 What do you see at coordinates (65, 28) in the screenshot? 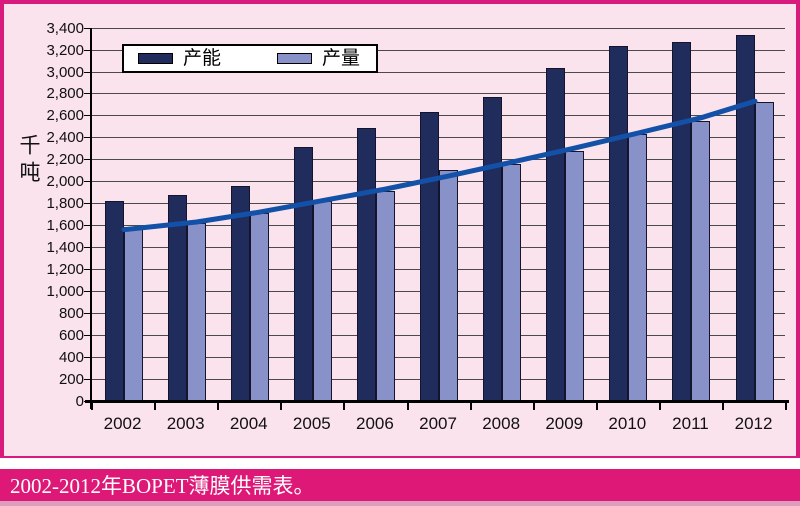
I see `y-axis-tick-label: 3,400` at bounding box center [65, 28].